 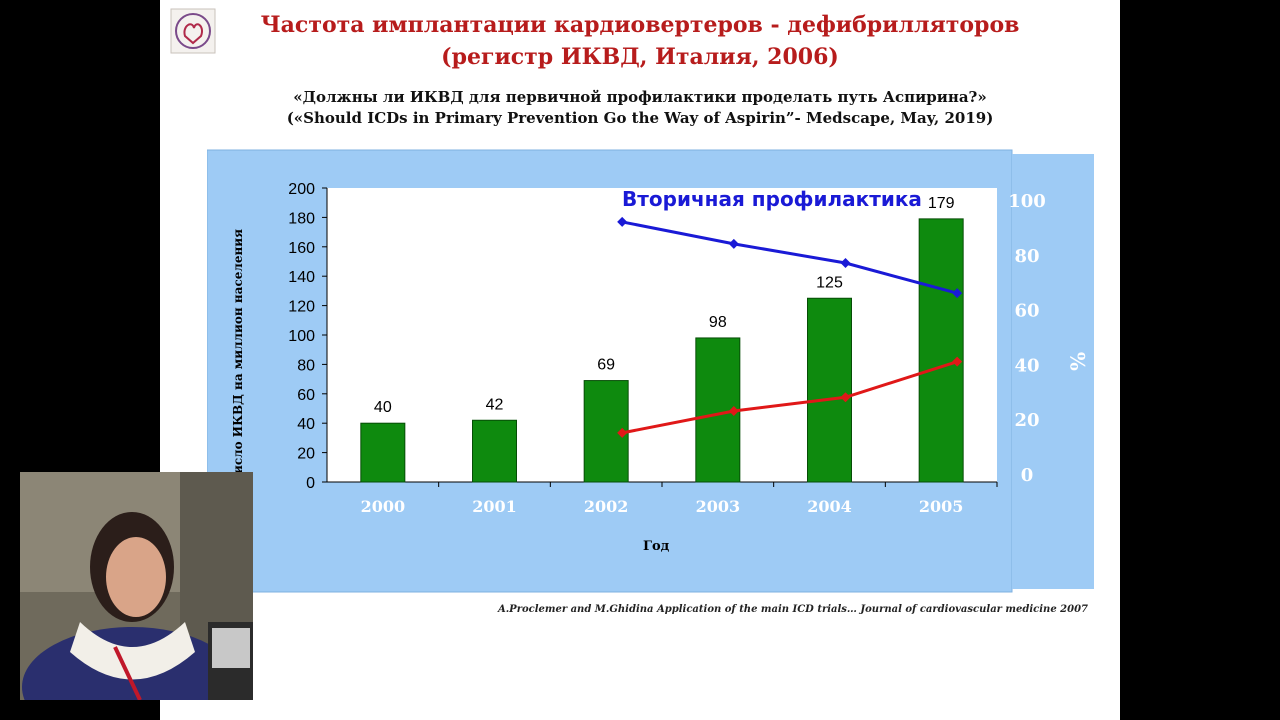 I want to click on bar-data-label: 40, so click(x=383, y=407).